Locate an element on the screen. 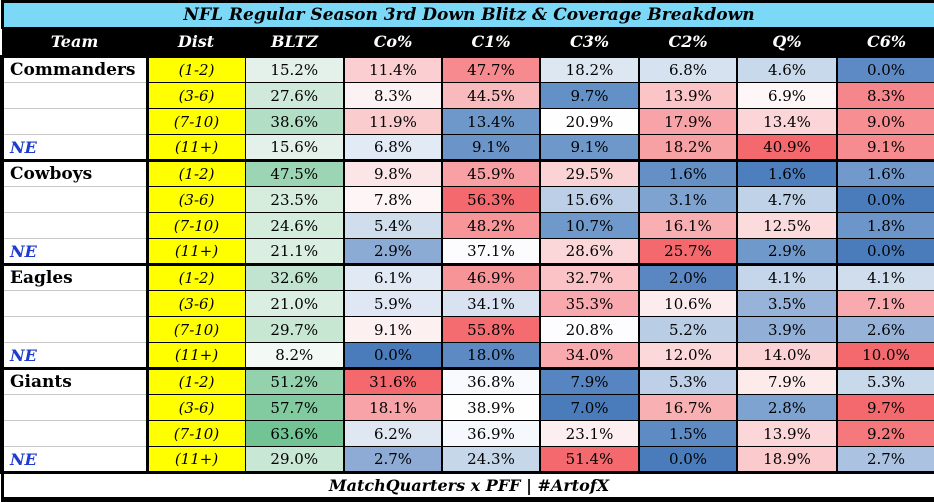 The image size is (934, 502). co-value-cell: 6.2% is located at coordinates (393, 433).